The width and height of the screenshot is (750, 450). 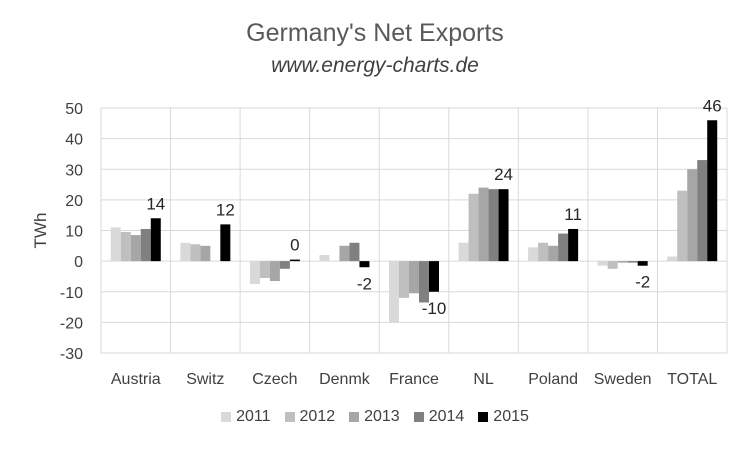 What do you see at coordinates (473, 227) in the screenshot?
I see `bar-2012-nl` at bounding box center [473, 227].